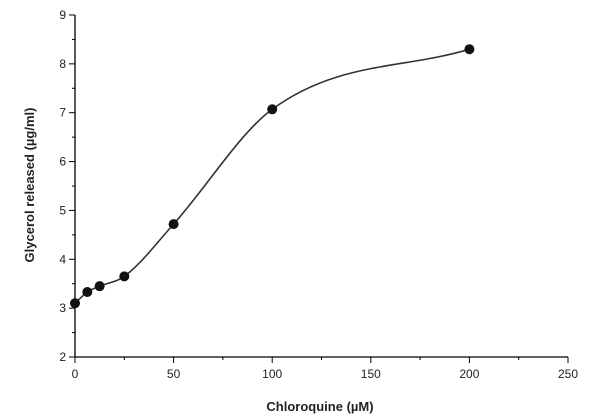  I want to click on x-tick-label: 100, so click(272, 374).